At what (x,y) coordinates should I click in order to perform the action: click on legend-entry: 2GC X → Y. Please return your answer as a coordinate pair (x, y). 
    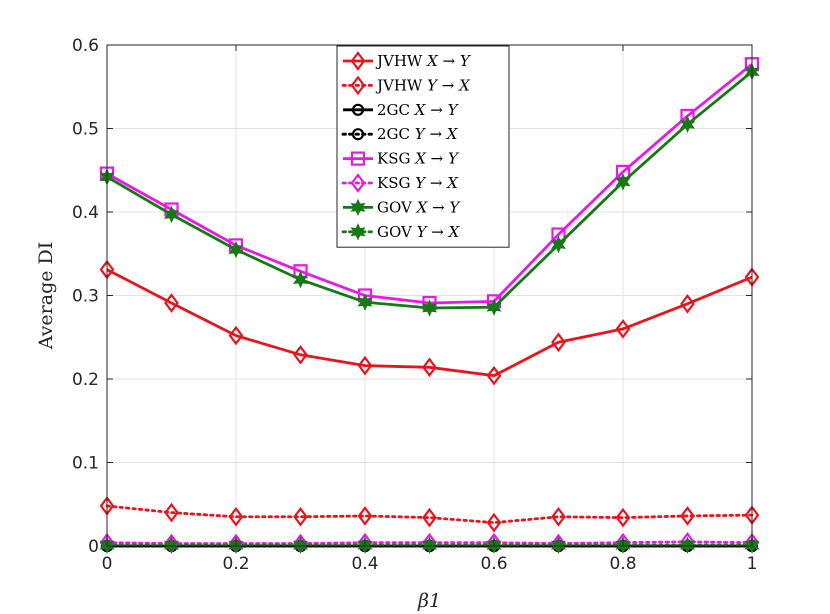
    Looking at the image, I should click on (401, 110).